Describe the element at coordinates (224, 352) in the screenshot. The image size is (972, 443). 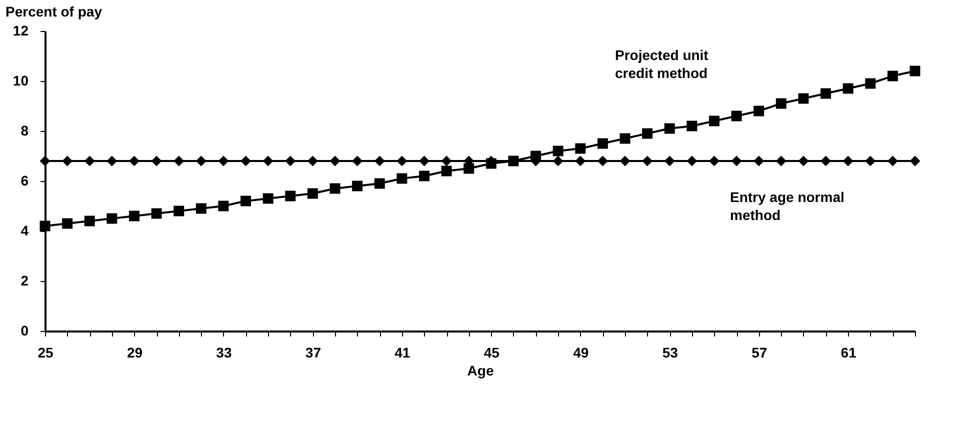
I see `x-tick-label: 33` at that location.